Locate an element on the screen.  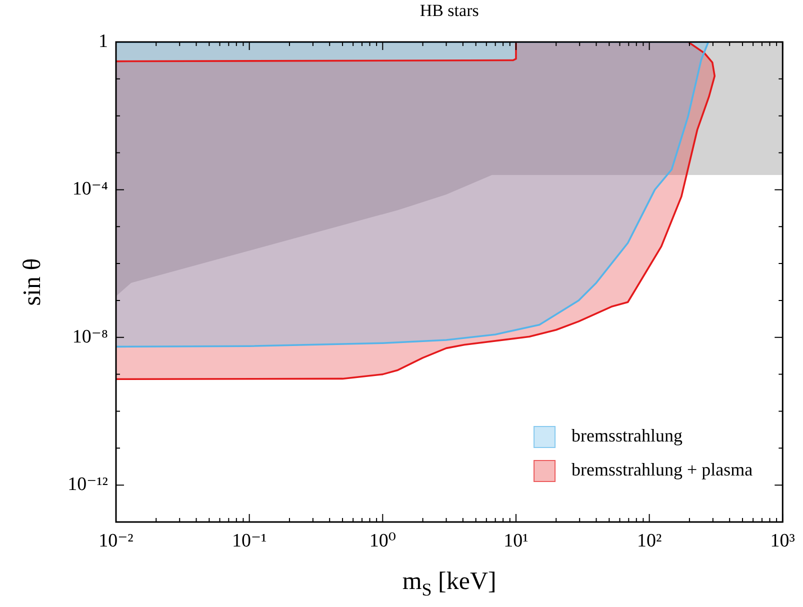
y-tick-label: 10⁻⁸ is located at coordinates (90, 337).